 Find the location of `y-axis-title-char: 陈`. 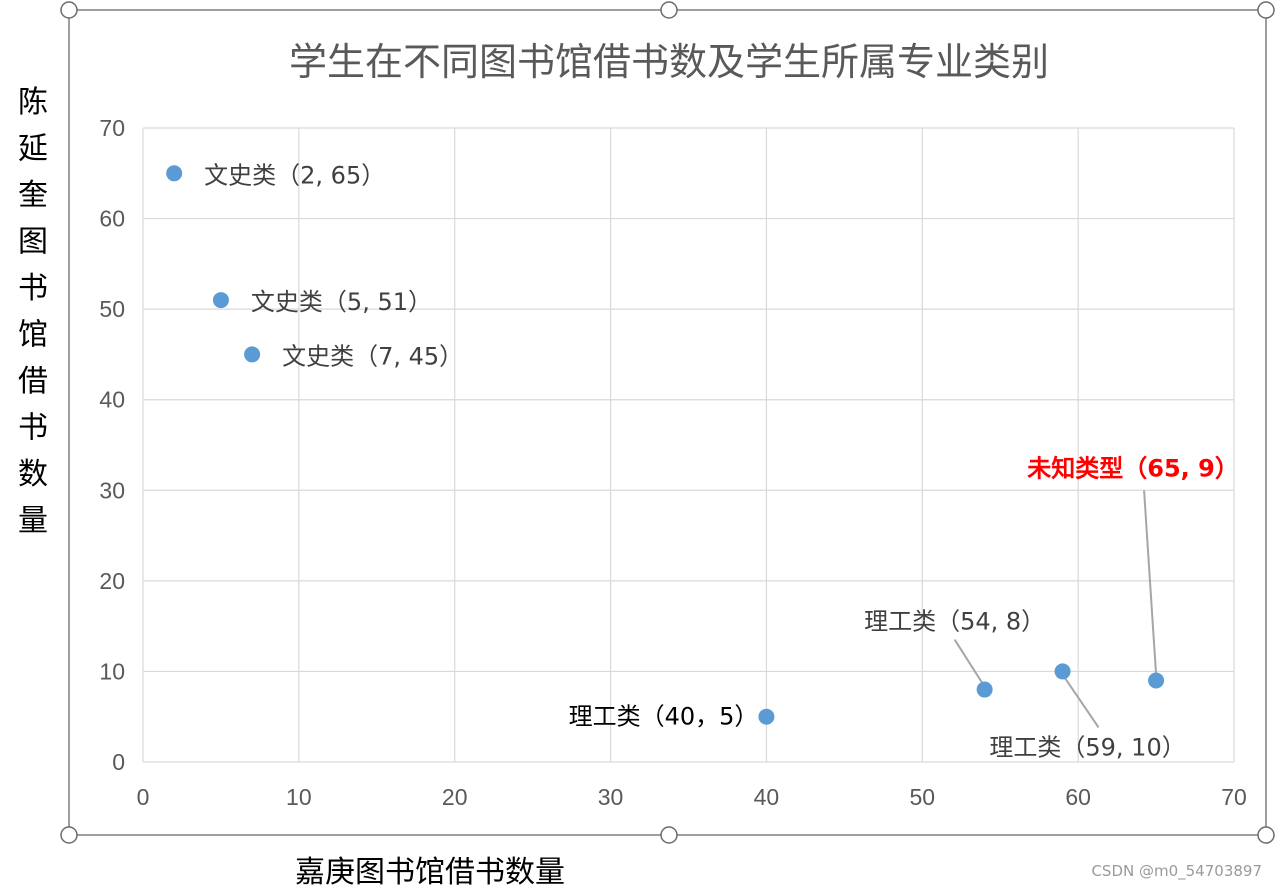

y-axis-title-char: 陈 is located at coordinates (33, 102).